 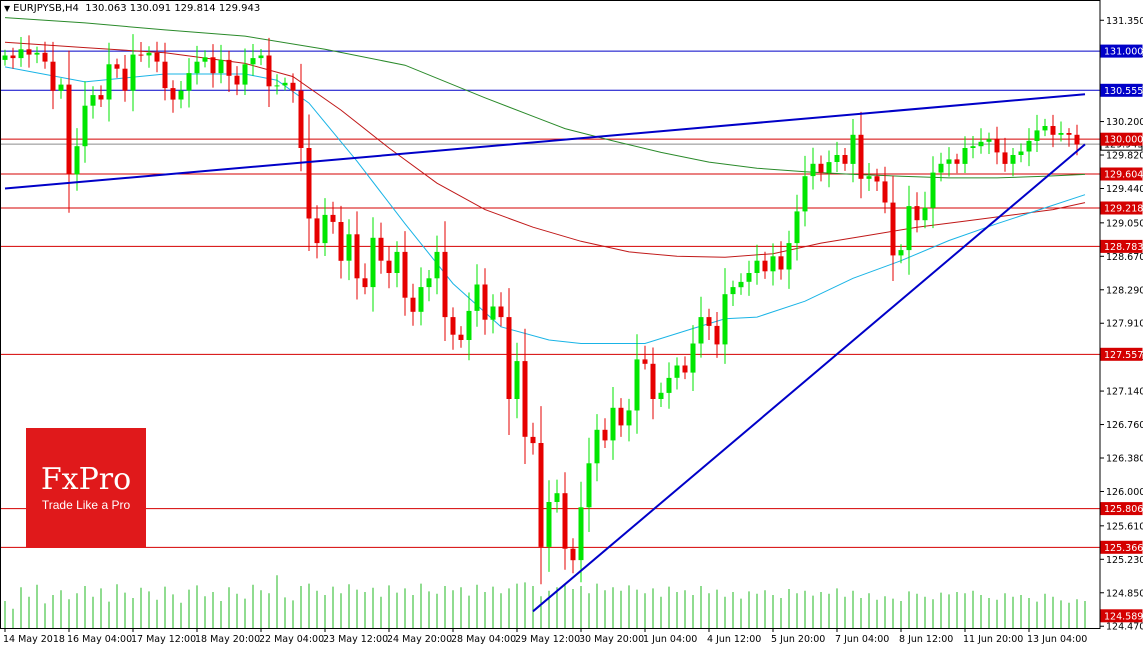 What do you see at coordinates (291, 639) in the screenshot?
I see `x-tick-label: 22 May 04:00` at bounding box center [291, 639].